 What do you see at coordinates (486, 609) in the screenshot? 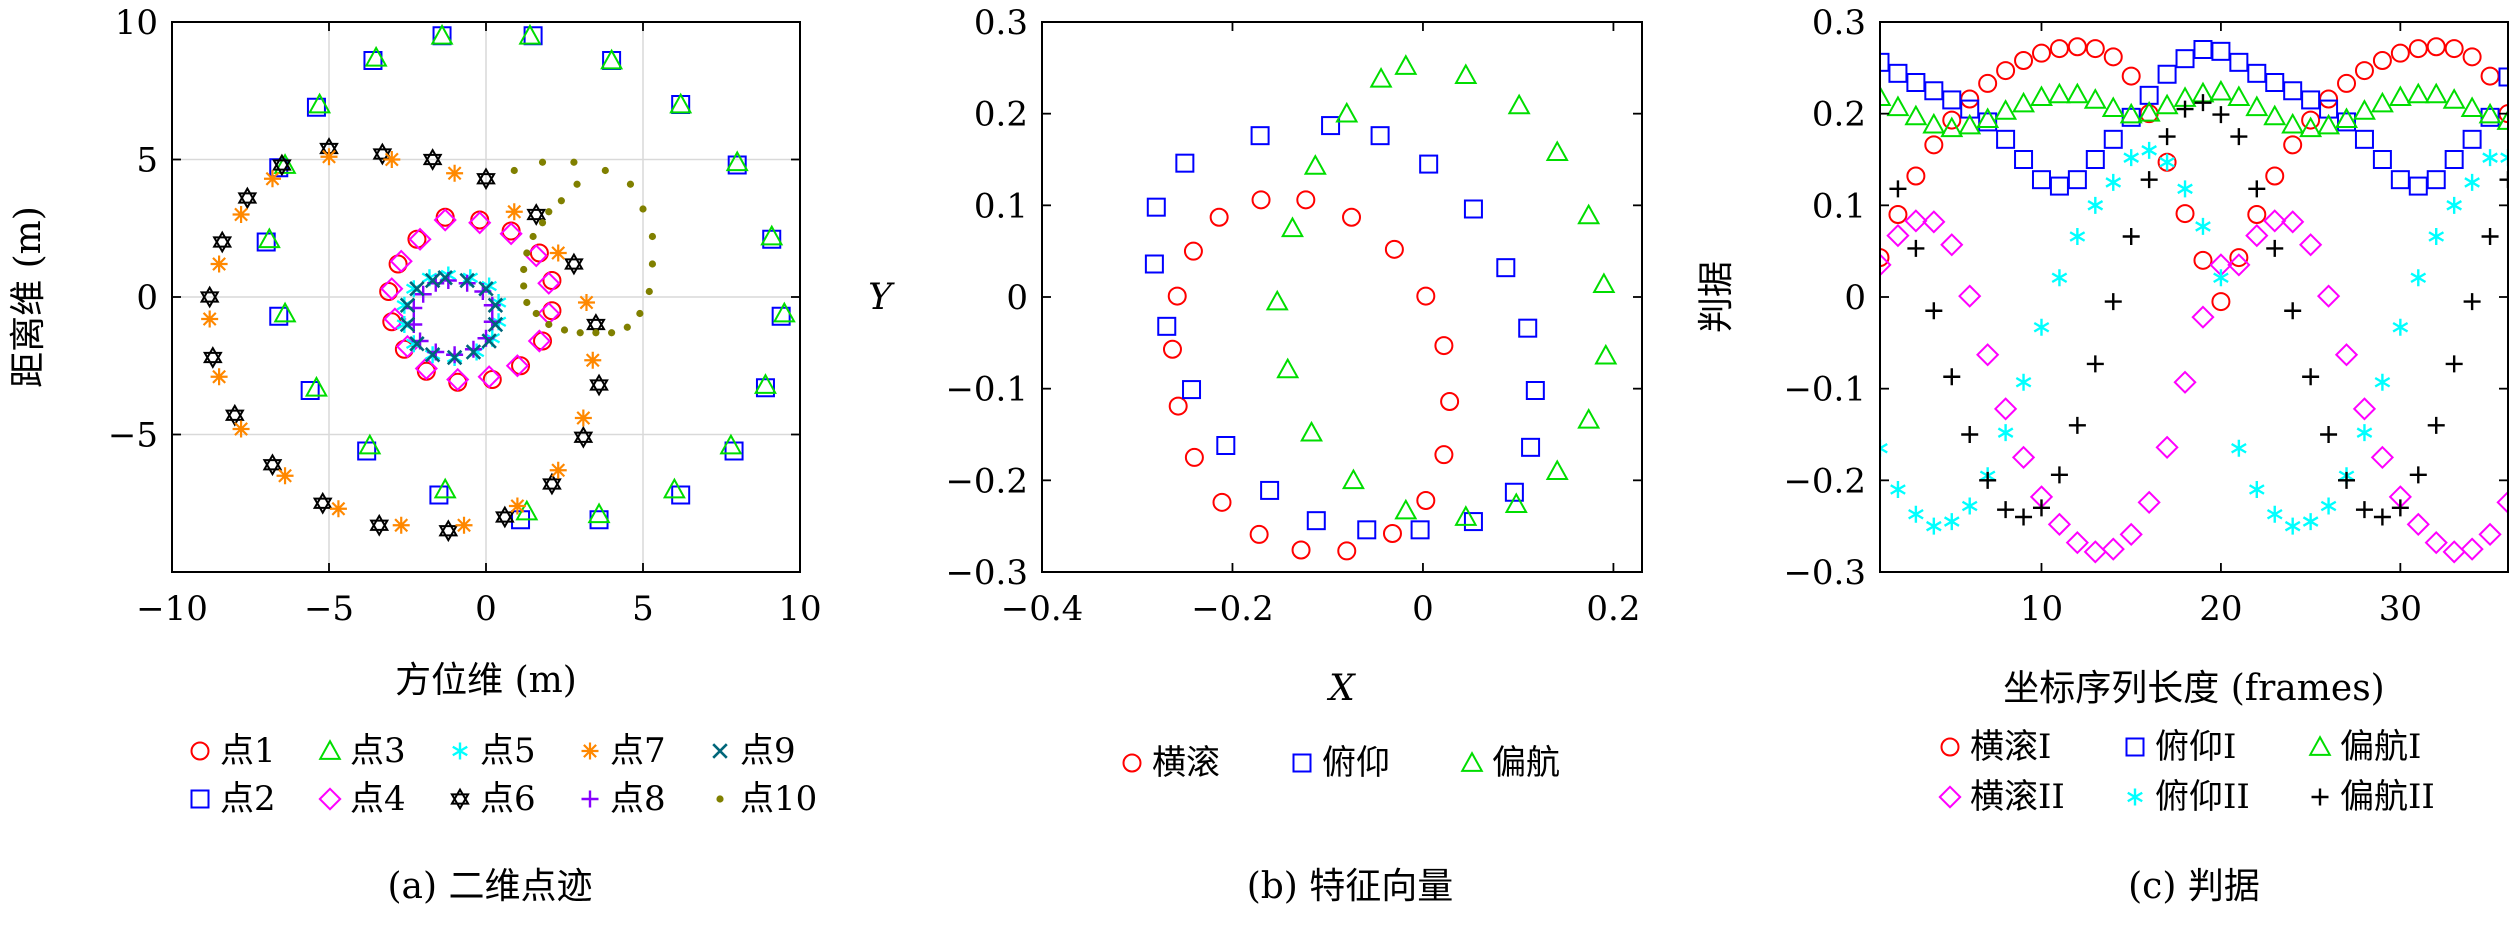
I see `x-tick-label: 0` at bounding box center [486, 609].